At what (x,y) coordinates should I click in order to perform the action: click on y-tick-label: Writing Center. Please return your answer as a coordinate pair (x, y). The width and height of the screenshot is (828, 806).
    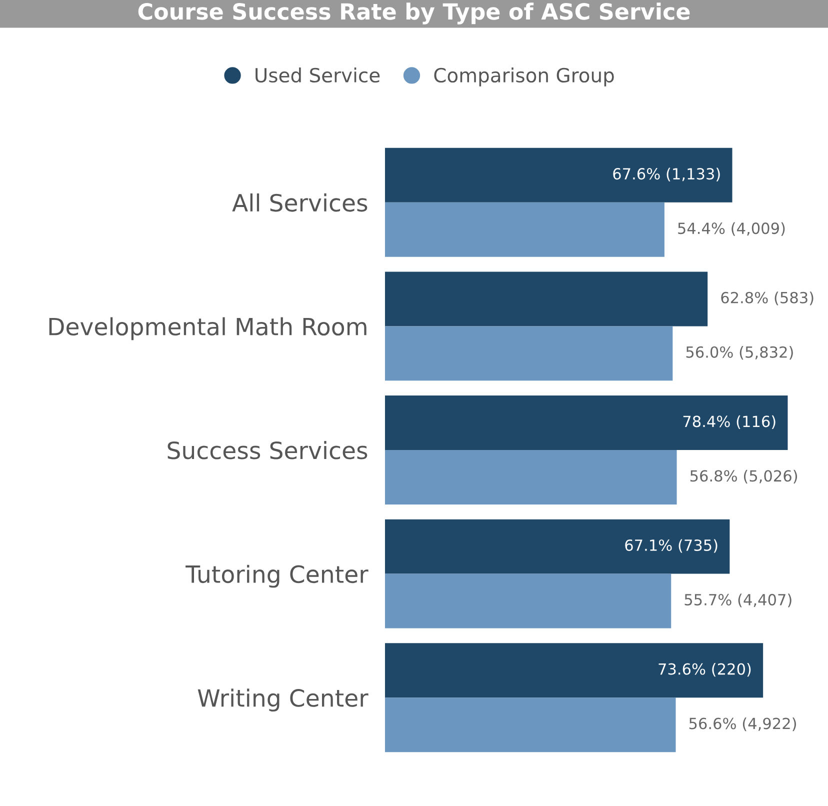
    Looking at the image, I should click on (283, 700).